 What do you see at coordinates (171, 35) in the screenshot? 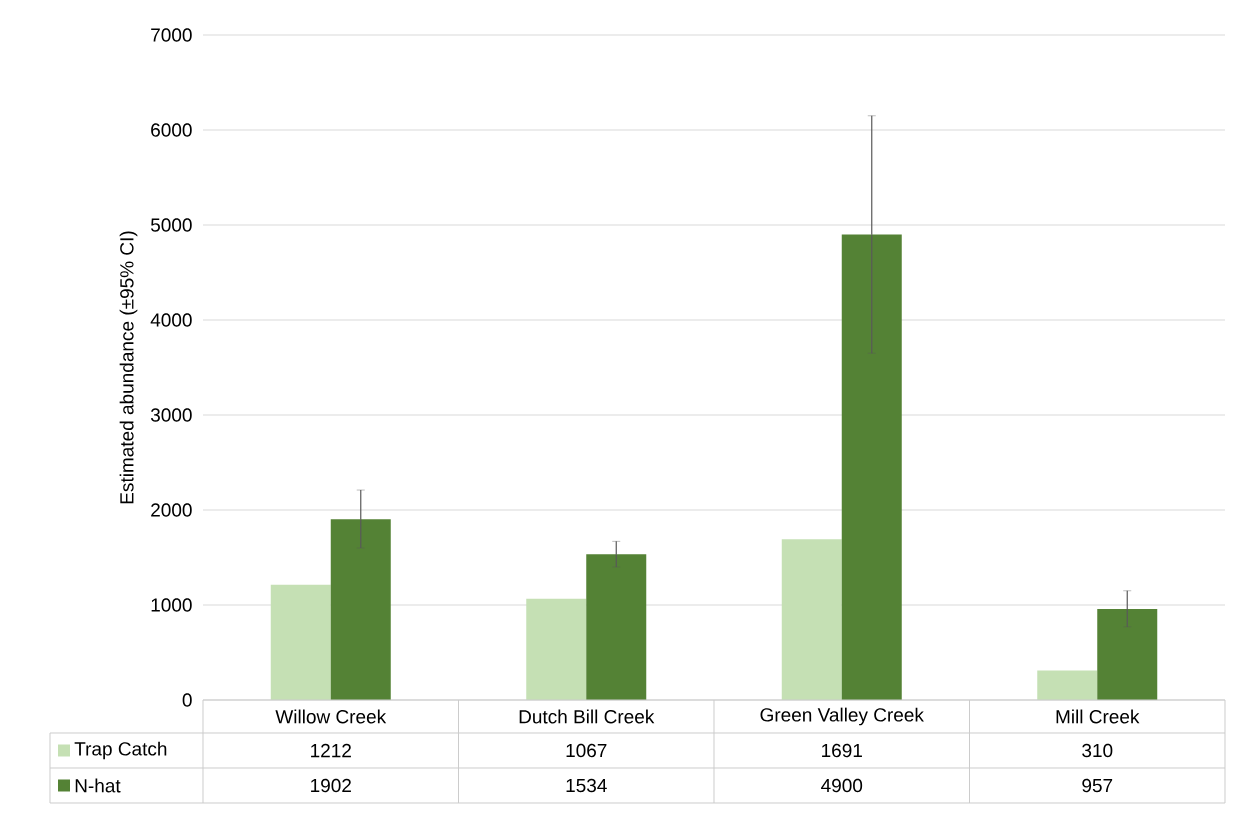
I see `y-tick-label: 7000` at bounding box center [171, 35].